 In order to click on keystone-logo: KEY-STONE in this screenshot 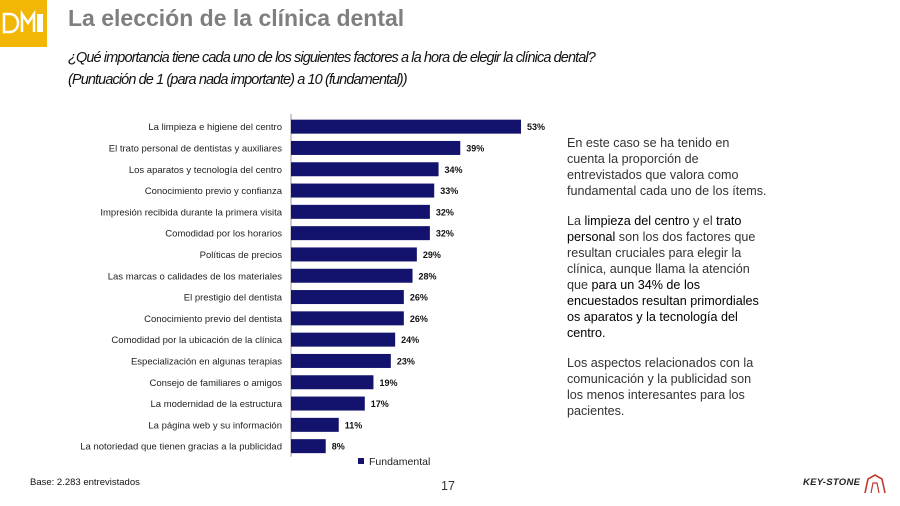, I will do `click(844, 483)`.